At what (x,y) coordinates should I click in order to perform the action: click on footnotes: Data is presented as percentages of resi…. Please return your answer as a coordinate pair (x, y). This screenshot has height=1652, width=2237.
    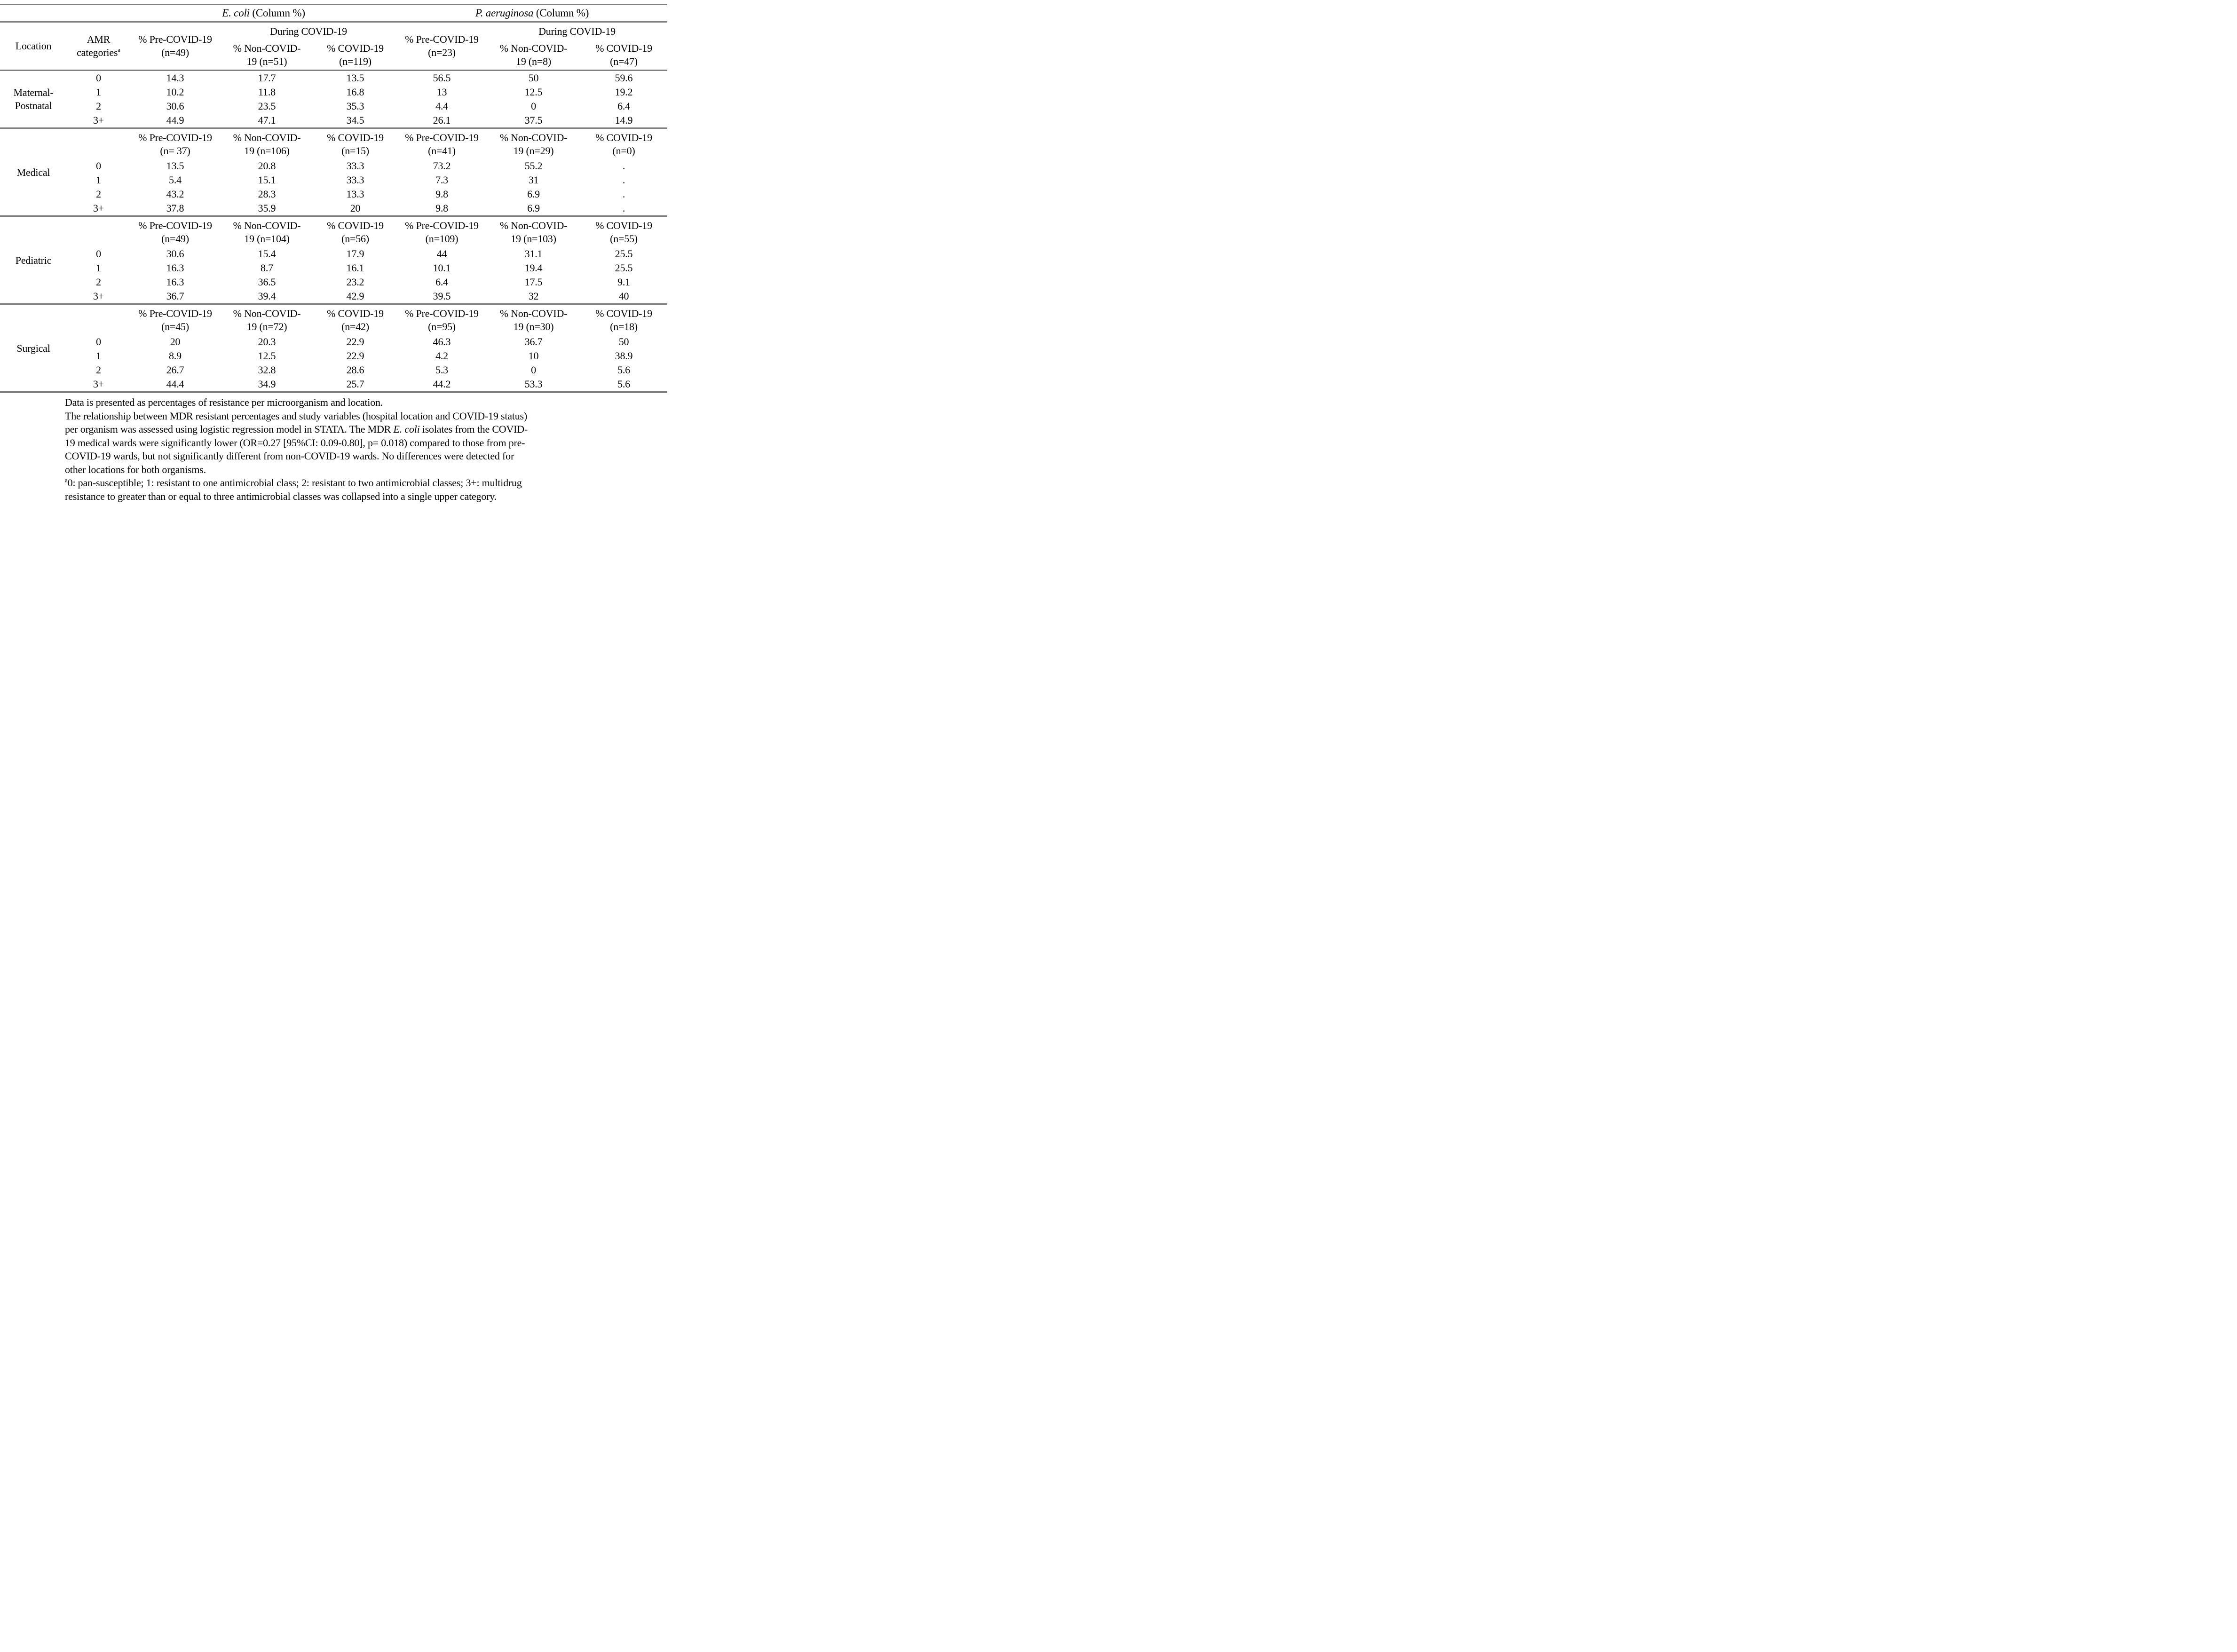
    Looking at the image, I should click on (356, 449).